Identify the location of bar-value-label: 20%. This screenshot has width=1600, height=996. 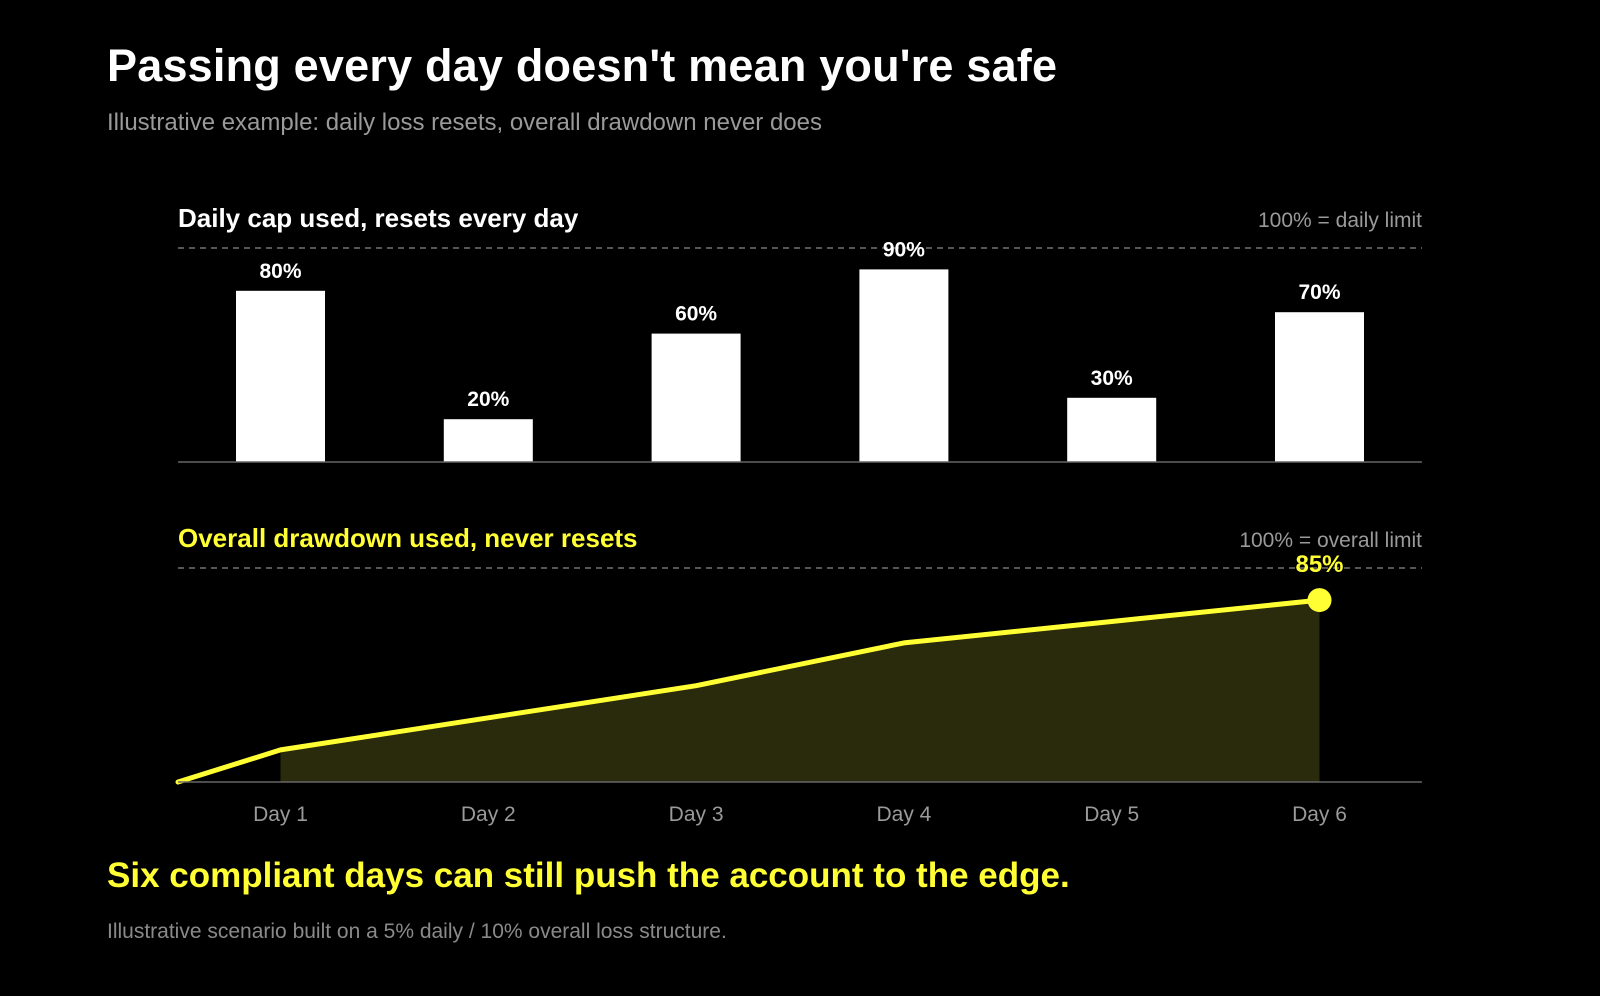
(488, 399).